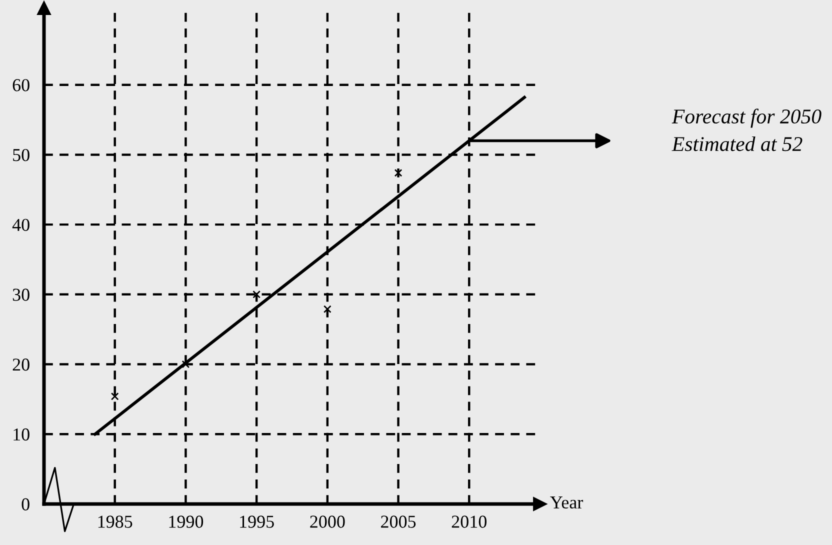 The image size is (832, 545). What do you see at coordinates (115, 522) in the screenshot?
I see `x-tick-label: 1985` at bounding box center [115, 522].